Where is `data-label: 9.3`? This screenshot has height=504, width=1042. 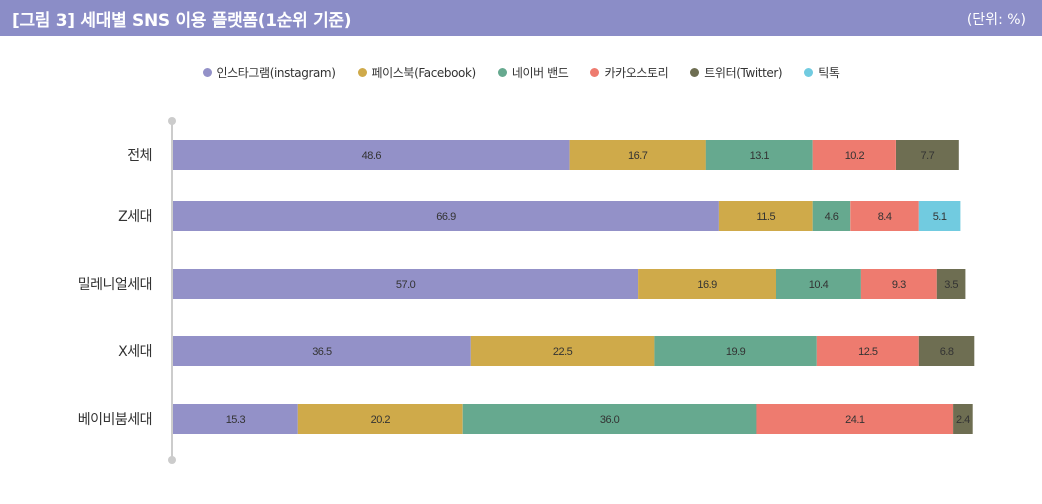
data-label: 9.3 is located at coordinates (899, 285).